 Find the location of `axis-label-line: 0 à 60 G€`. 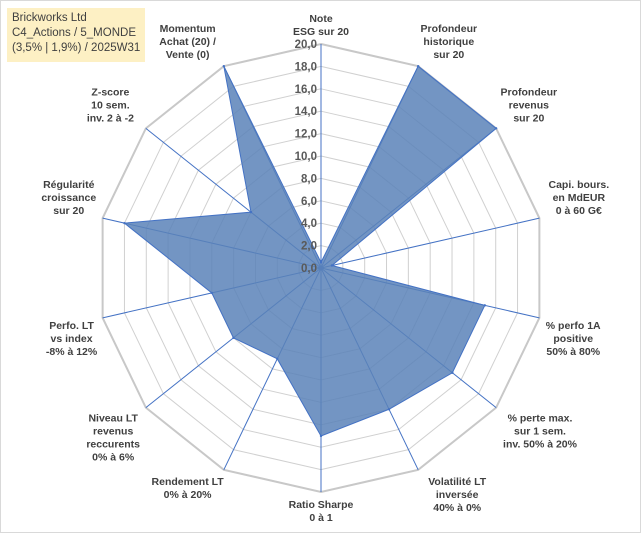

axis-label-line: 0 à 60 G€ is located at coordinates (579, 211).